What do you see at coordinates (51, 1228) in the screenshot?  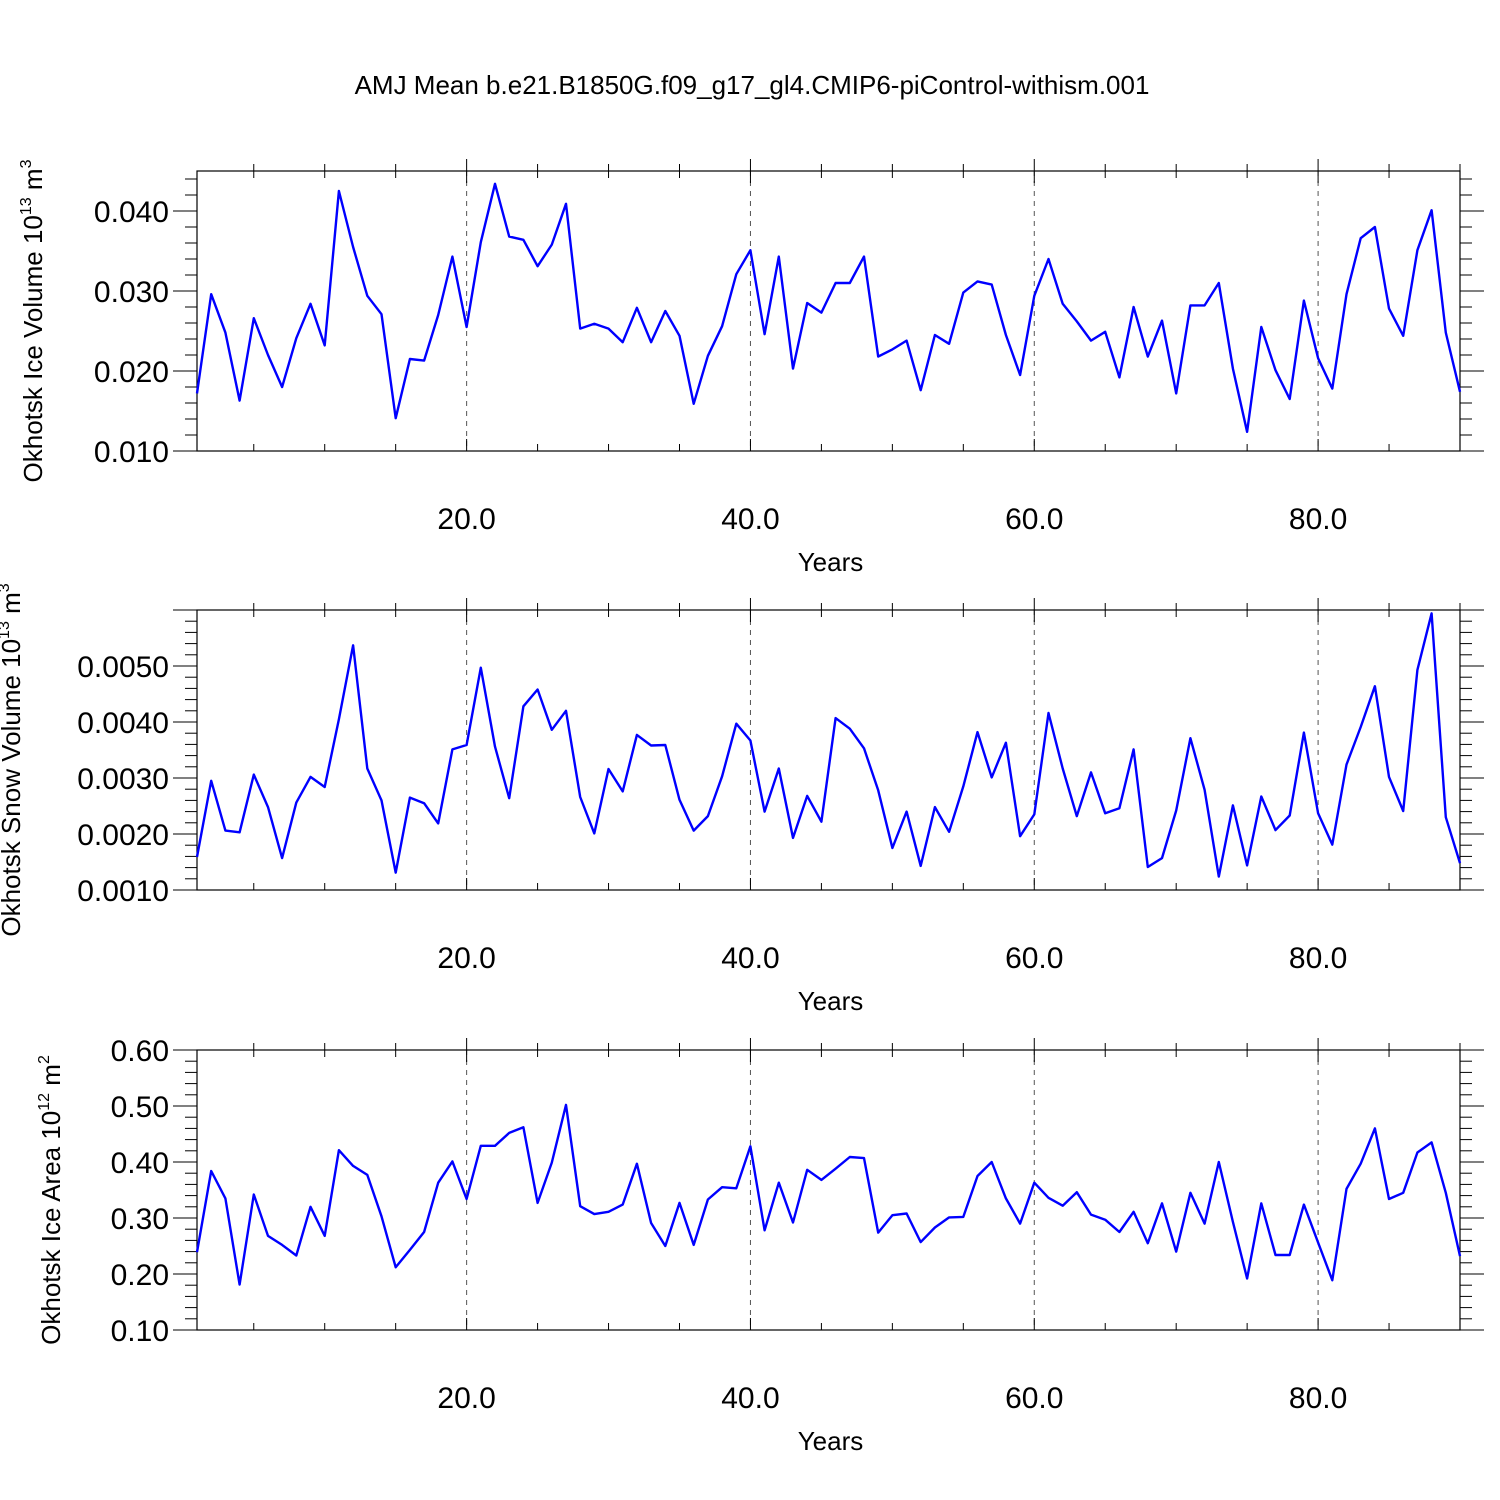 I see `y-axis-title-text: Okhotsk Ice Area 10` at bounding box center [51, 1228].